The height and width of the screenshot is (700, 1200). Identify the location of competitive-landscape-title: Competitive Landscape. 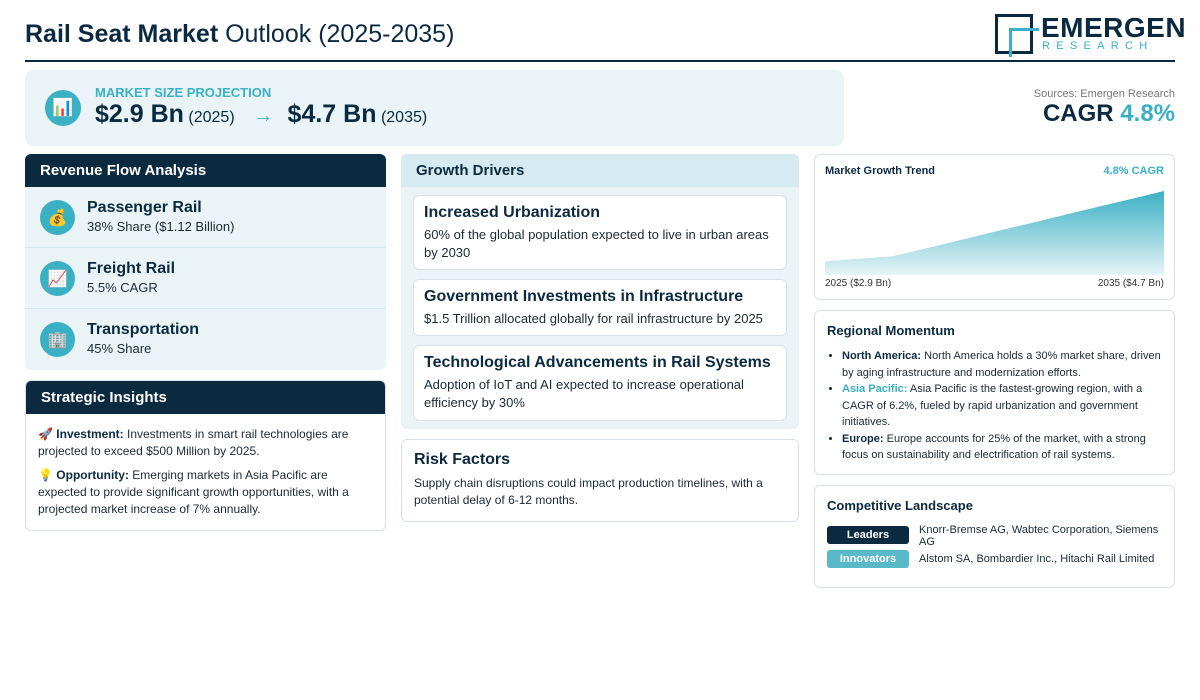
(900, 505).